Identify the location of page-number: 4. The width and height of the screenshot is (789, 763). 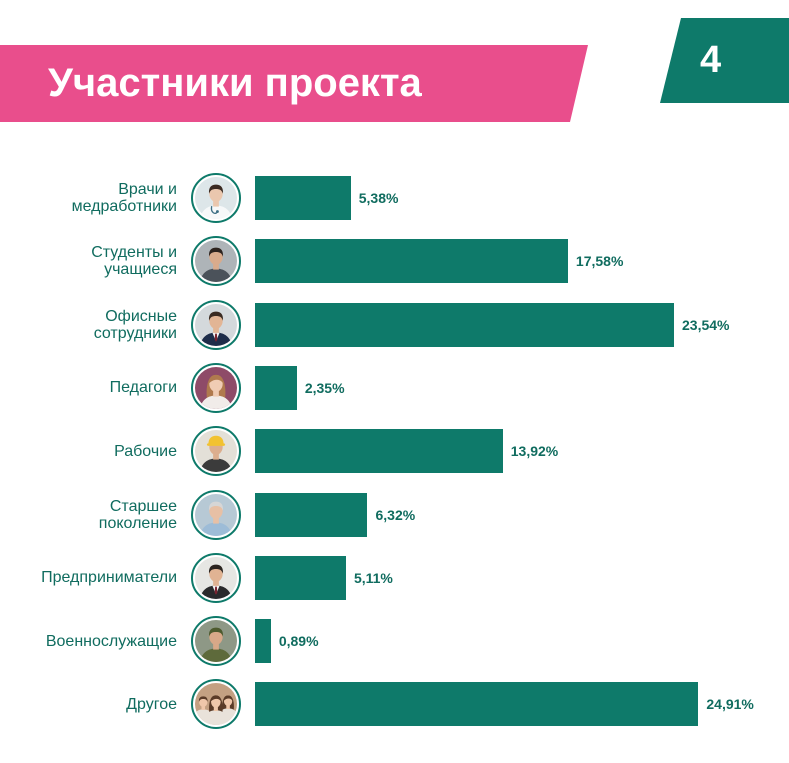
(711, 60).